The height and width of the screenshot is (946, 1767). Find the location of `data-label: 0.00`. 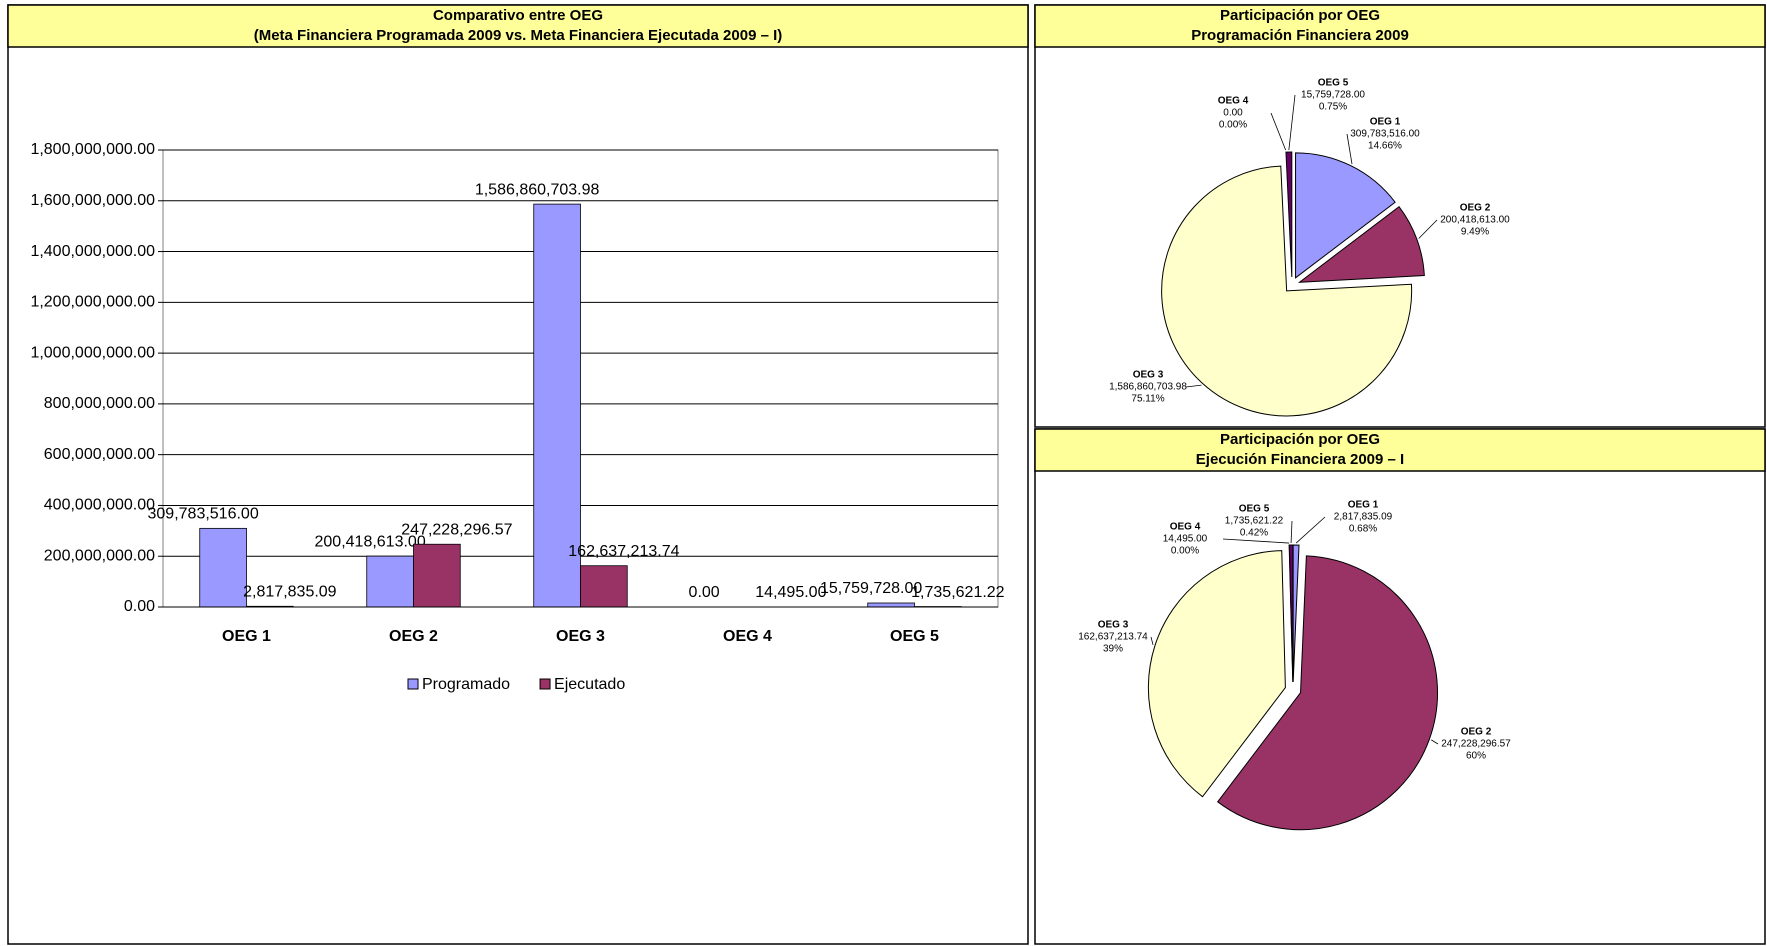

data-label: 0.00 is located at coordinates (704, 592).